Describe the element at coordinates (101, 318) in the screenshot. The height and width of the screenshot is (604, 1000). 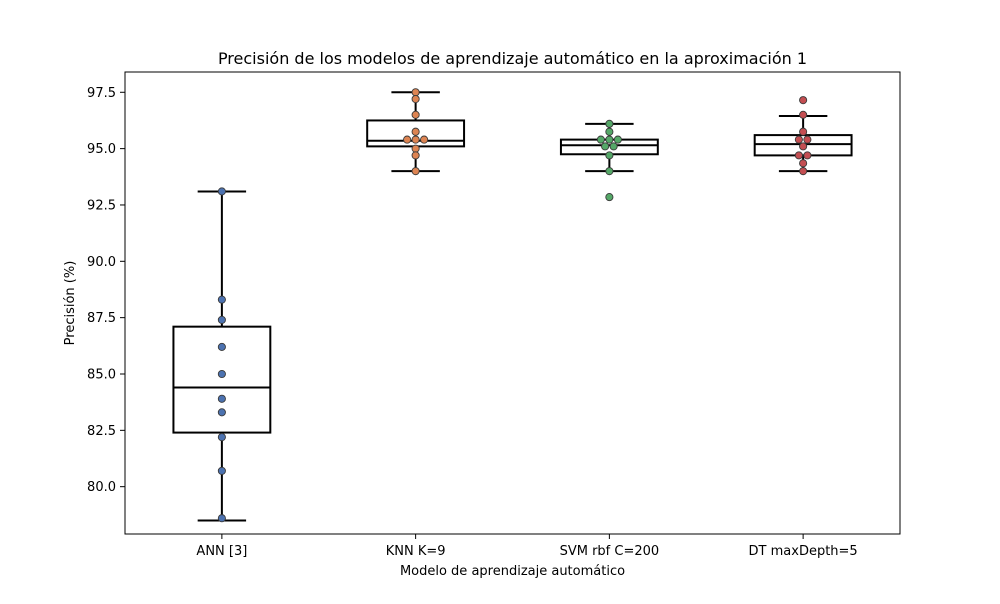
I see `y-tick-label: 87.5` at that location.